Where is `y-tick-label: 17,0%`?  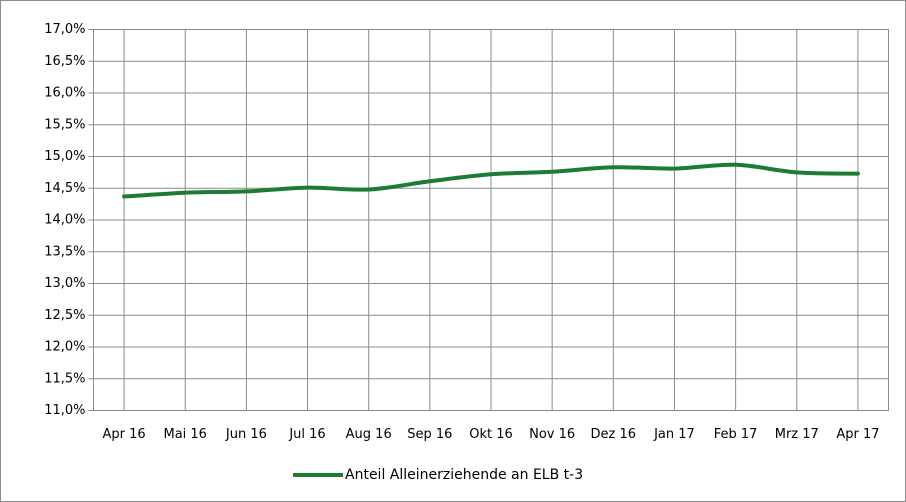
y-tick-label: 17,0% is located at coordinates (64, 29).